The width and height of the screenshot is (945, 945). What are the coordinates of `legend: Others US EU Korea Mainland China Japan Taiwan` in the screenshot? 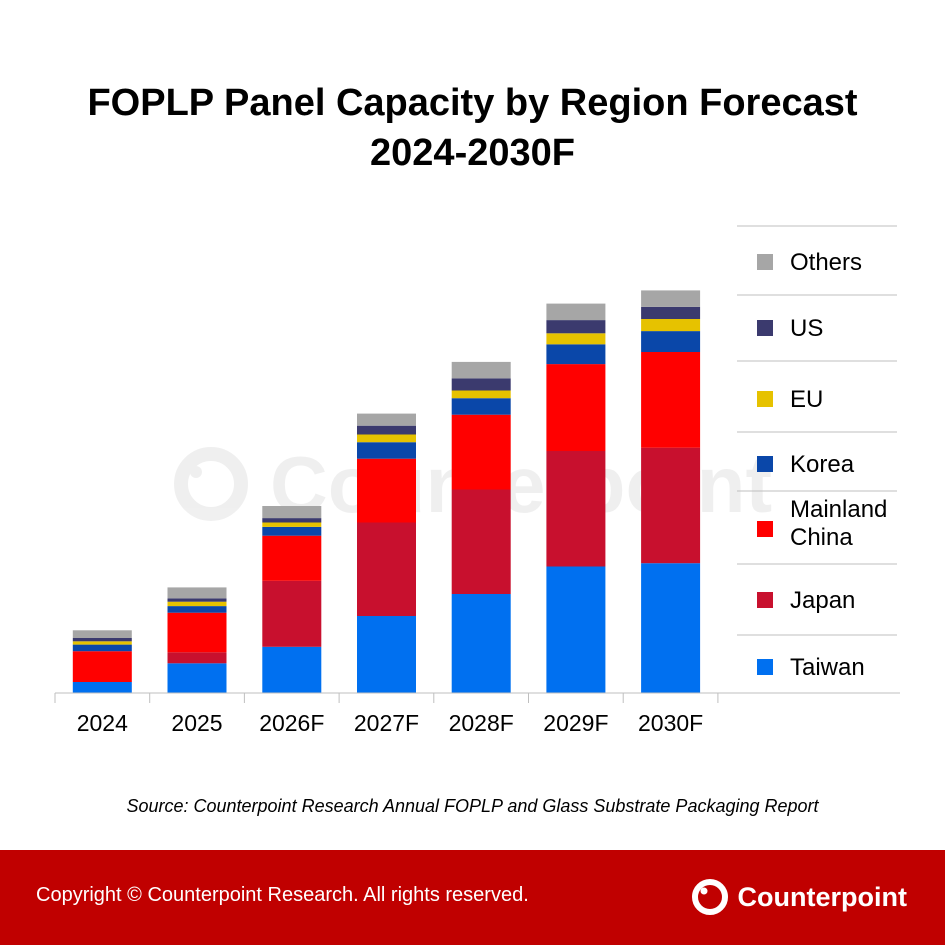 It's located at (817, 453).